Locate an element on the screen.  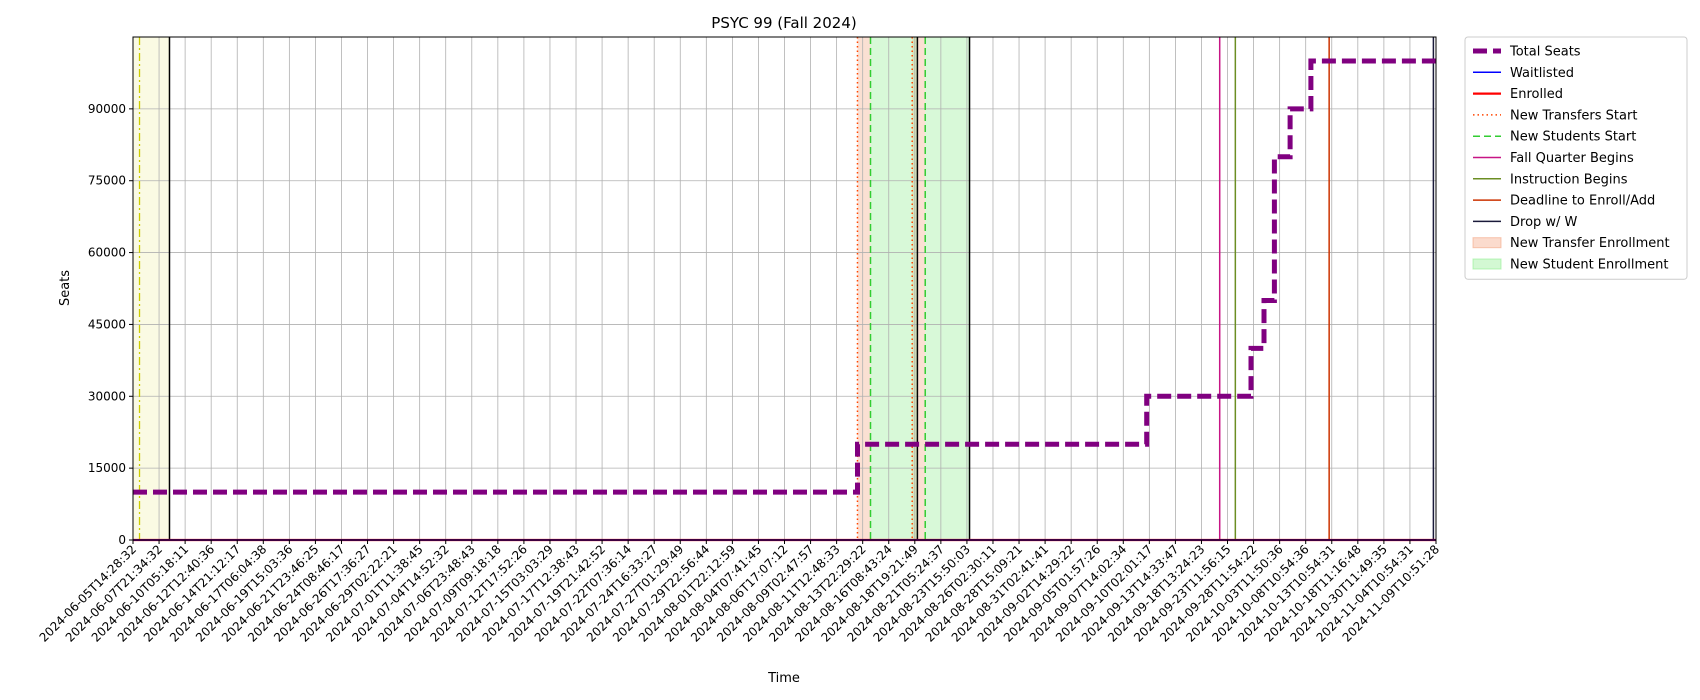
legend-swatch-new-student-enrollment is located at coordinates (1487, 264).